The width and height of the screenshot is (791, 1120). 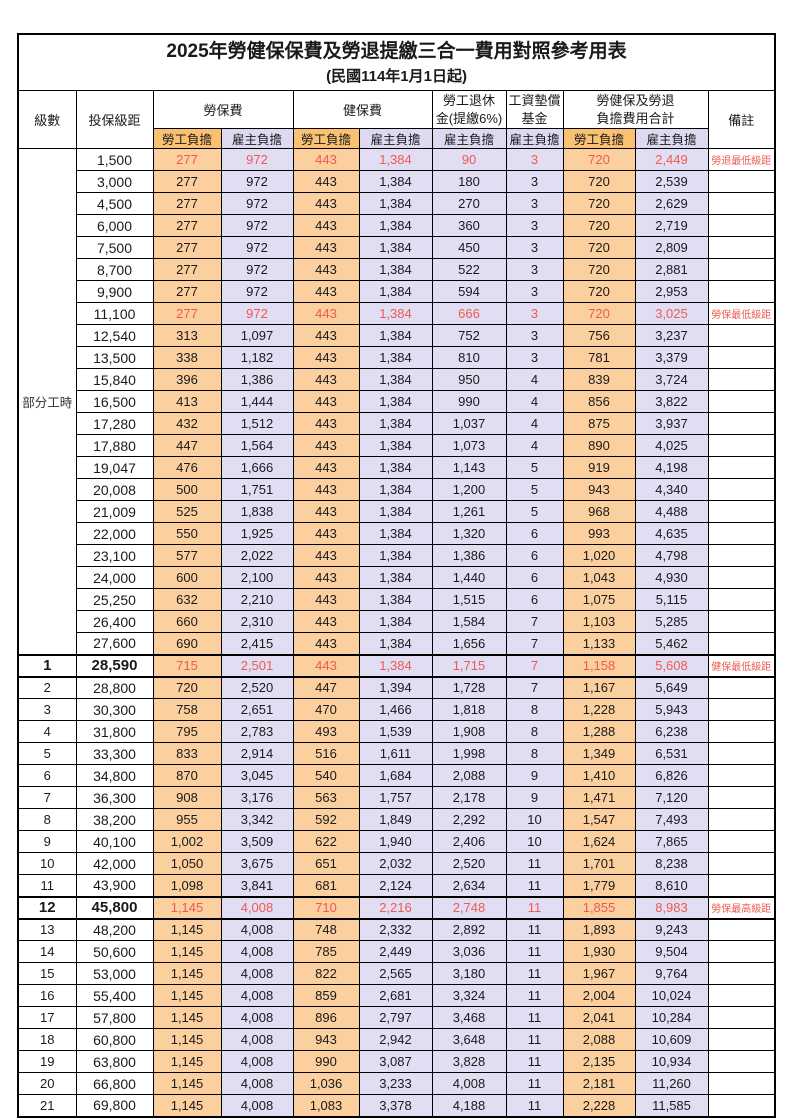 What do you see at coordinates (257, 445) in the screenshot?
I see `labor-employer-cell: 1,564` at bounding box center [257, 445].